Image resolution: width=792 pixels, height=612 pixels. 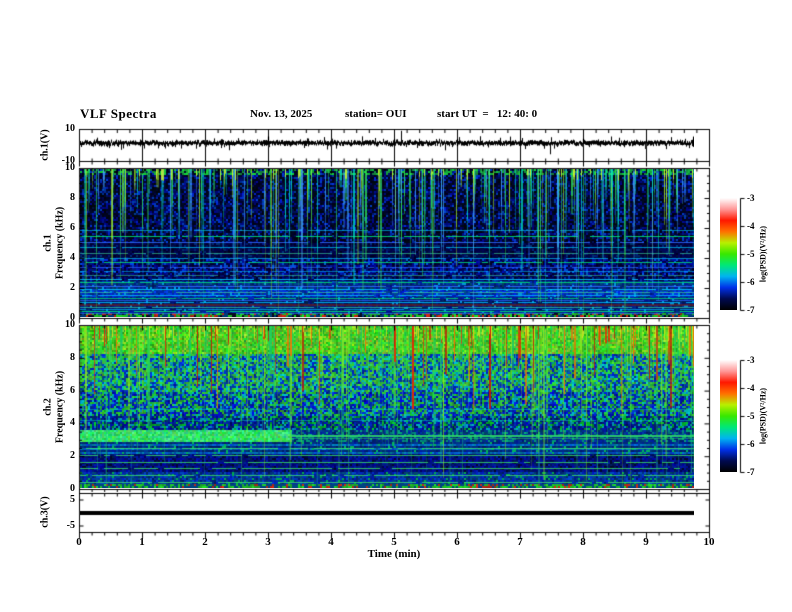 What do you see at coordinates (72, 499) in the screenshot?
I see `y-tick-label-ch3v: 5` at bounding box center [72, 499].